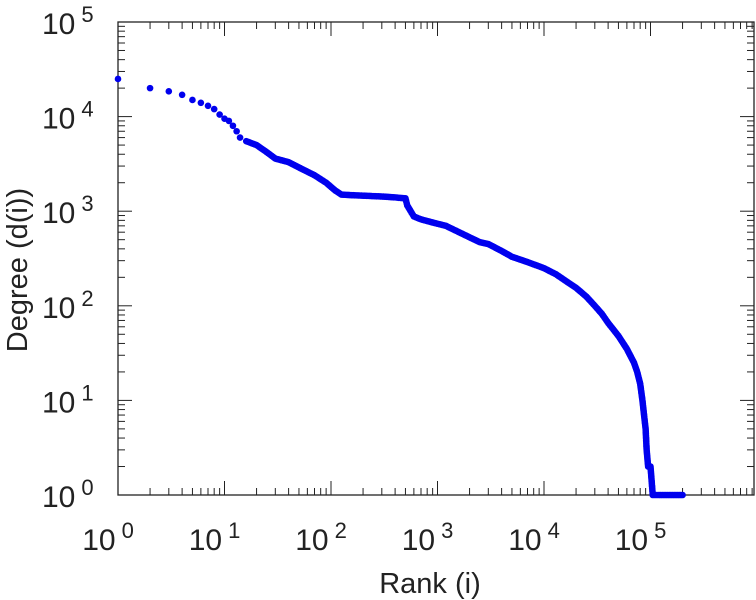 The width and height of the screenshot is (756, 600). What do you see at coordinates (68, 399) in the screenshot?
I see `y-tick-label: 10 1` at bounding box center [68, 399].